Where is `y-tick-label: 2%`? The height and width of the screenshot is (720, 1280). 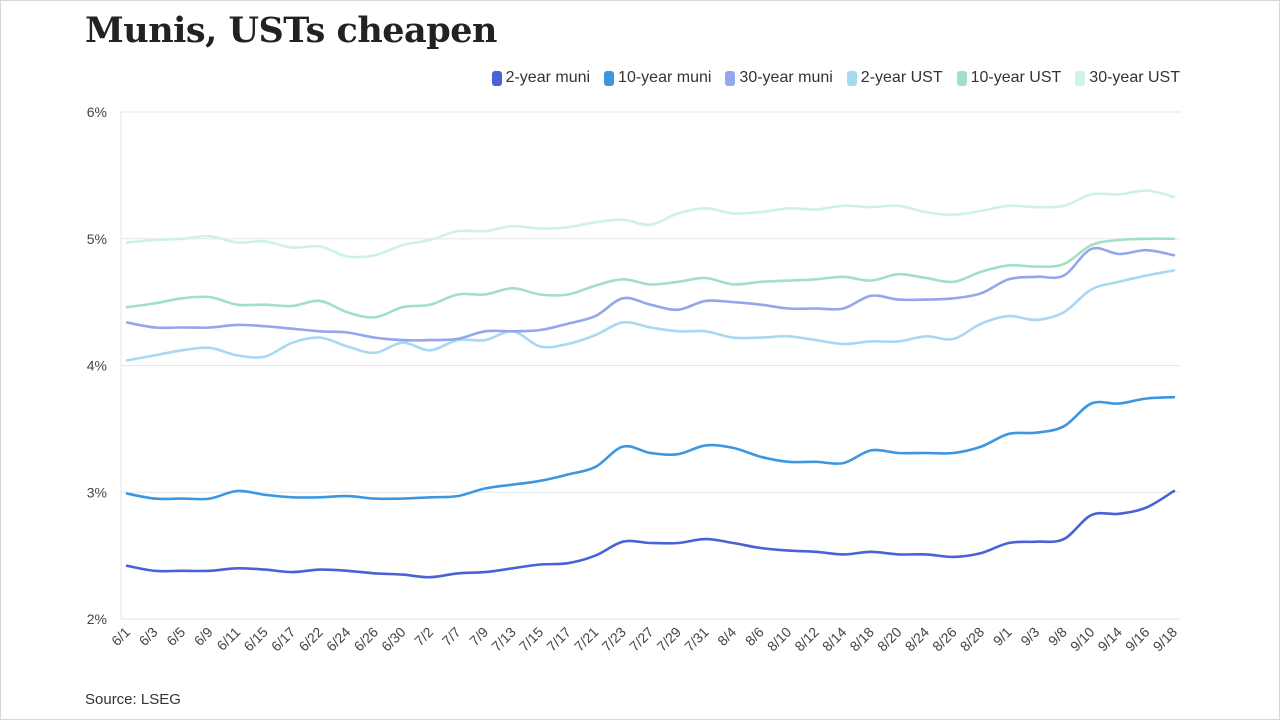 y-tick-label: 2% is located at coordinates (97, 619).